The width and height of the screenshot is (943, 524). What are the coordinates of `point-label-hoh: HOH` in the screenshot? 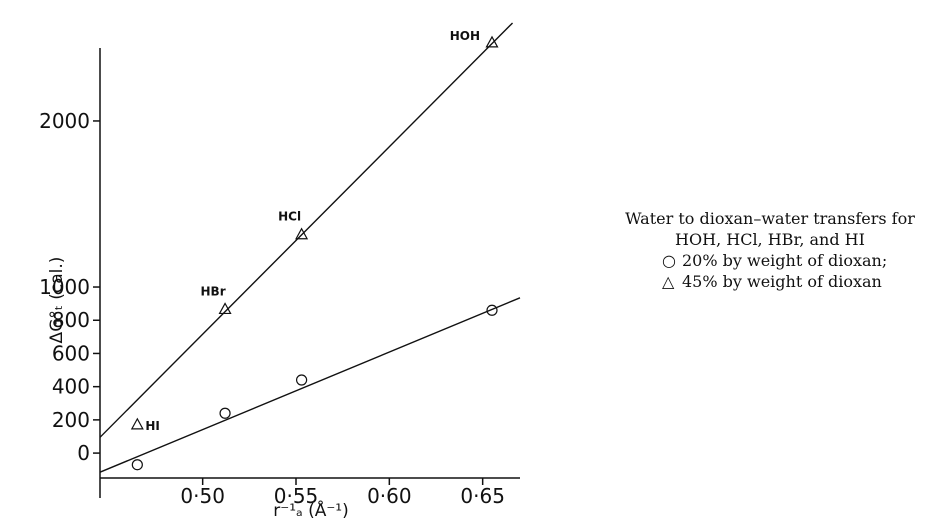 It's located at (465, 36).